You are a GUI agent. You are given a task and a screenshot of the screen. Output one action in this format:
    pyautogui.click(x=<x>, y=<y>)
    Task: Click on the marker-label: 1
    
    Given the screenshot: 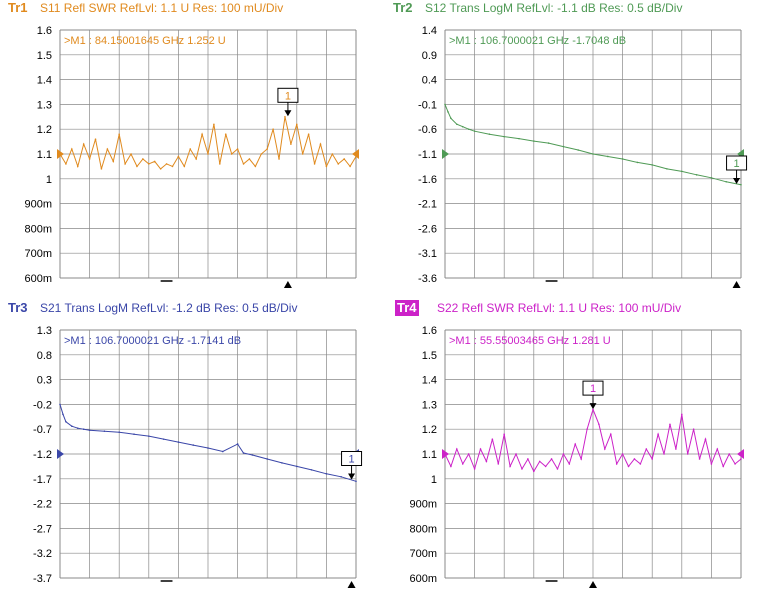 What is the action you would take?
    pyautogui.click(x=351, y=459)
    